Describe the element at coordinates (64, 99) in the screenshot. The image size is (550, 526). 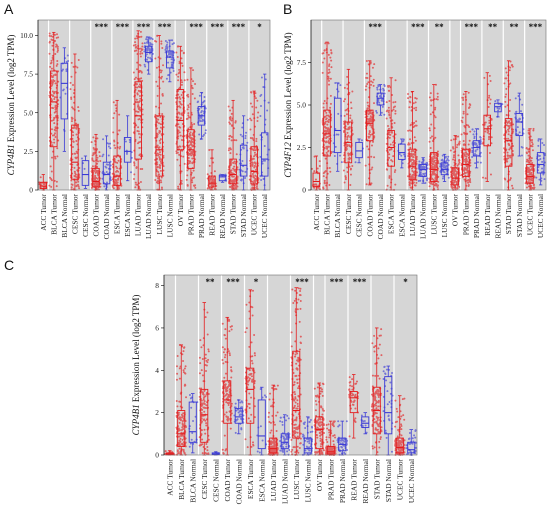
I see `box-blca-normal` at that location.